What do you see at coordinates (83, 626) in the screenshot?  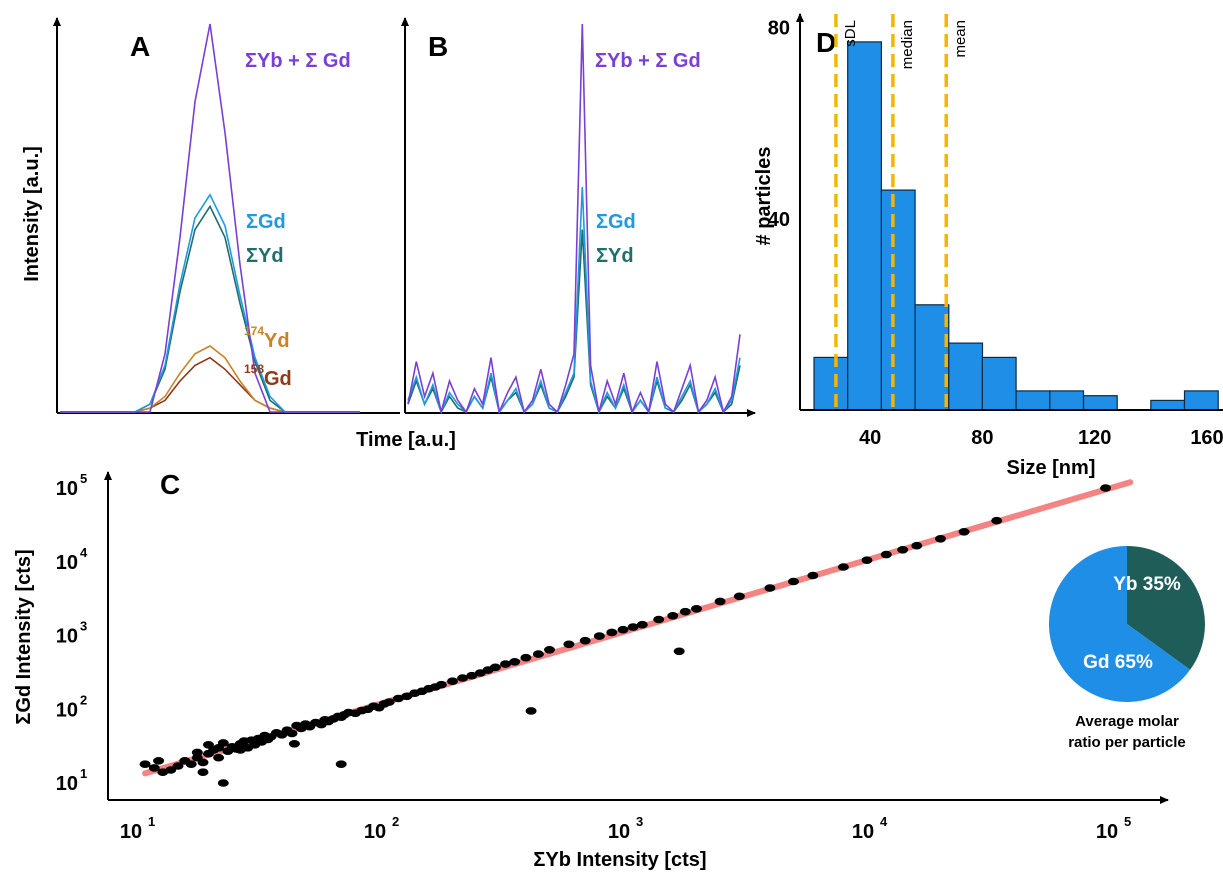 I see `panel-c-y-tick-exponent: 3` at bounding box center [83, 626].